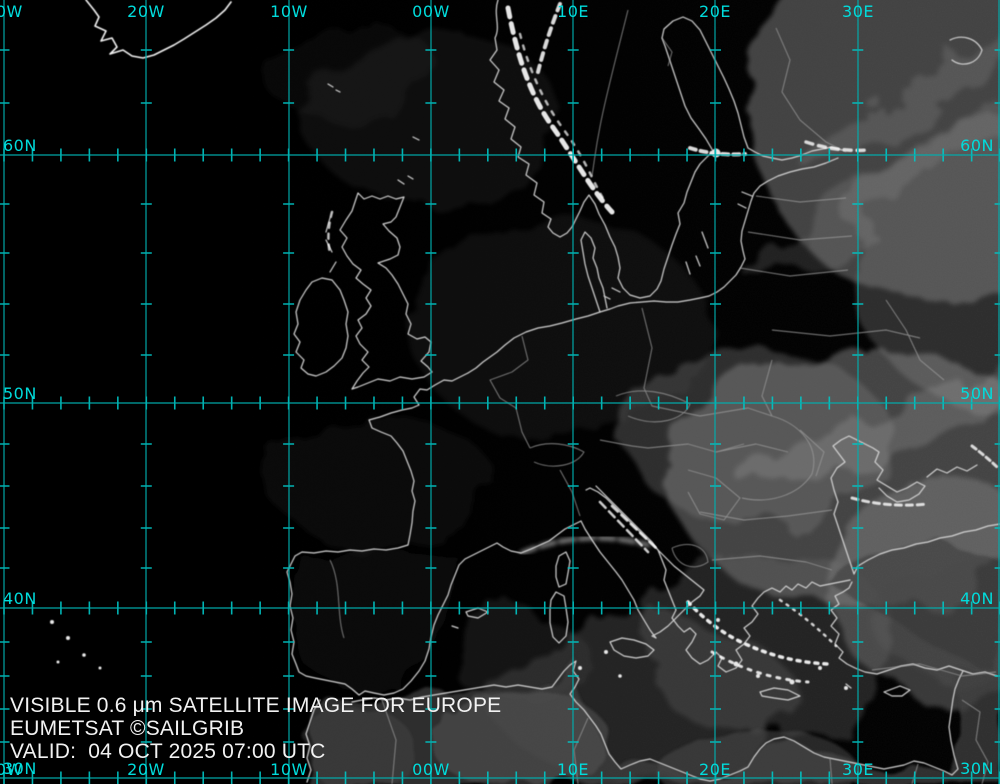  What do you see at coordinates (127, 728) in the screenshot?
I see `footer-credit: EUMETSAT ©SAILGRIB` at bounding box center [127, 728].